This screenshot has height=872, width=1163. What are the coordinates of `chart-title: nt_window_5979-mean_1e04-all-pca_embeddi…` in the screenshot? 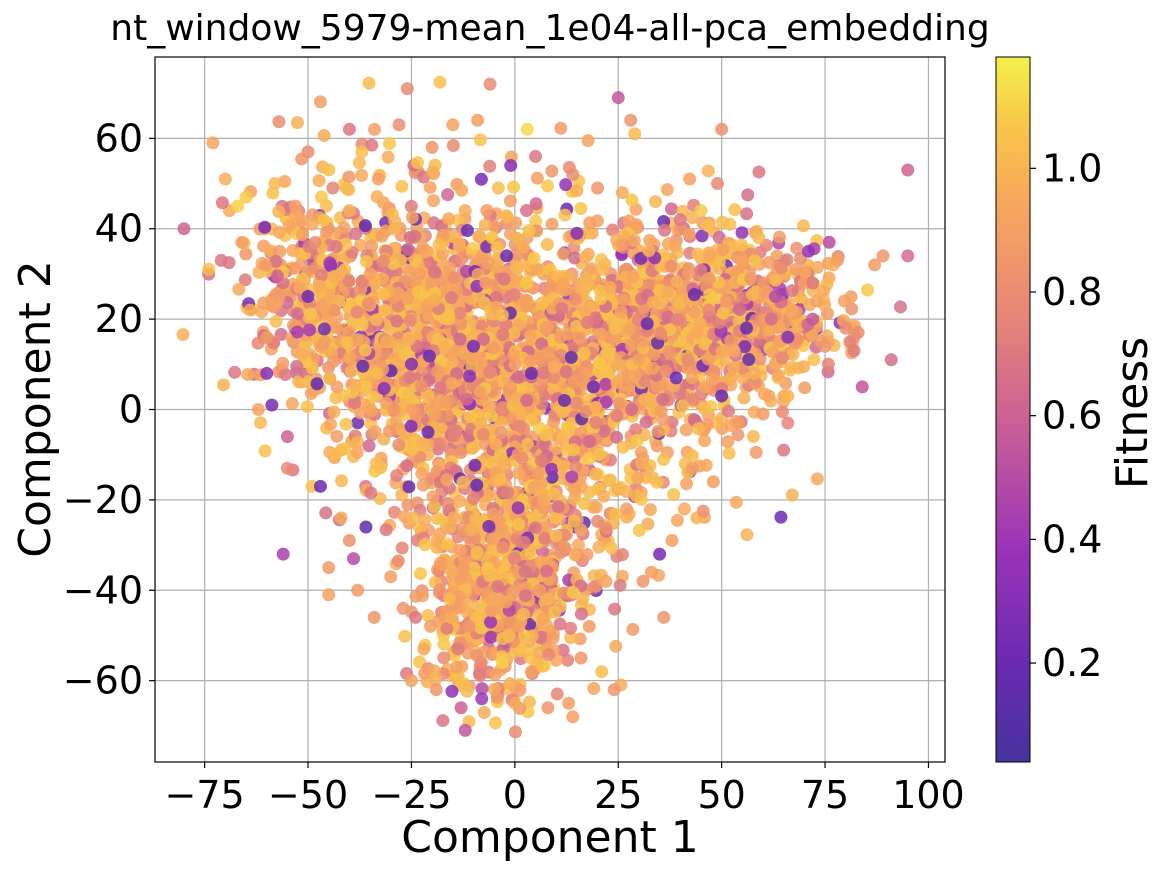 It's located at (549, 28).